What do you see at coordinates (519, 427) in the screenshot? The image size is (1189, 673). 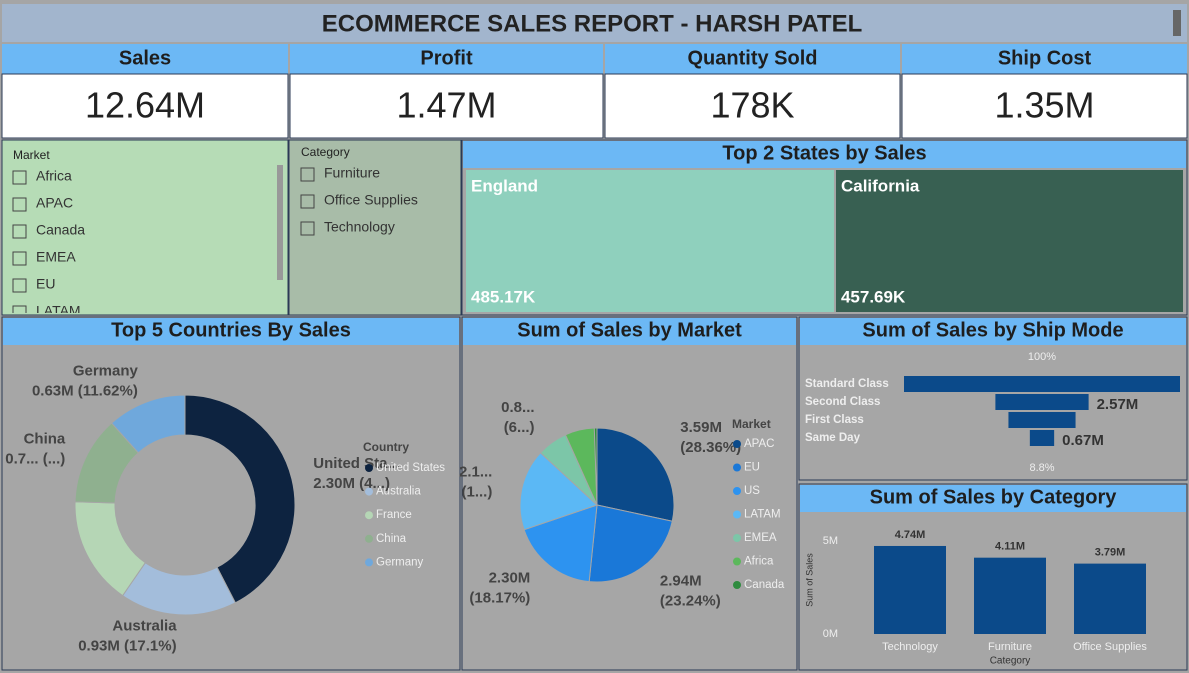 I see `slice-pct: (6...)` at bounding box center [519, 427].